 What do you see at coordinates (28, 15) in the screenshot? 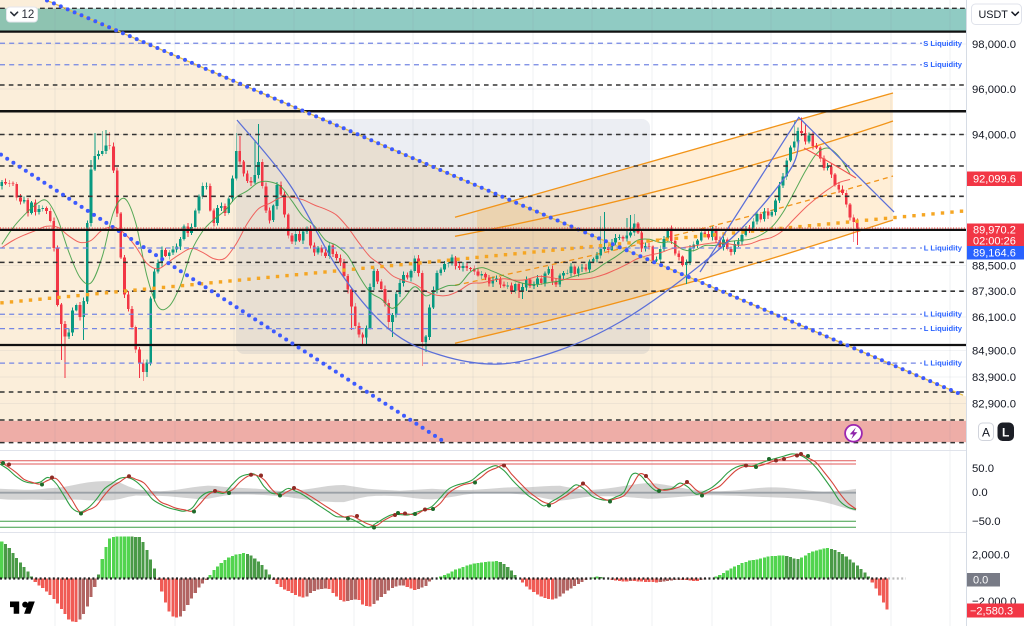
I see `svg-text: 12` at bounding box center [28, 15].